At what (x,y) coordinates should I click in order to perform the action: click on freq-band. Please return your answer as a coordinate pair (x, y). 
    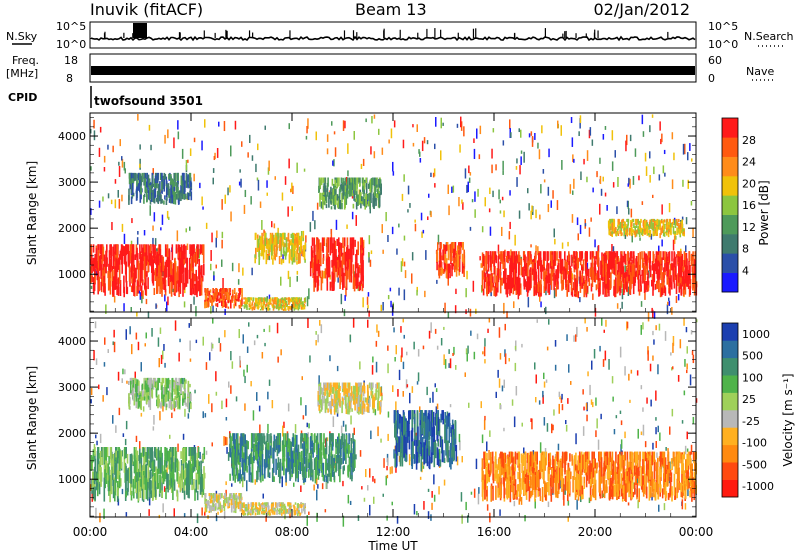
    Looking at the image, I should click on (393, 70).